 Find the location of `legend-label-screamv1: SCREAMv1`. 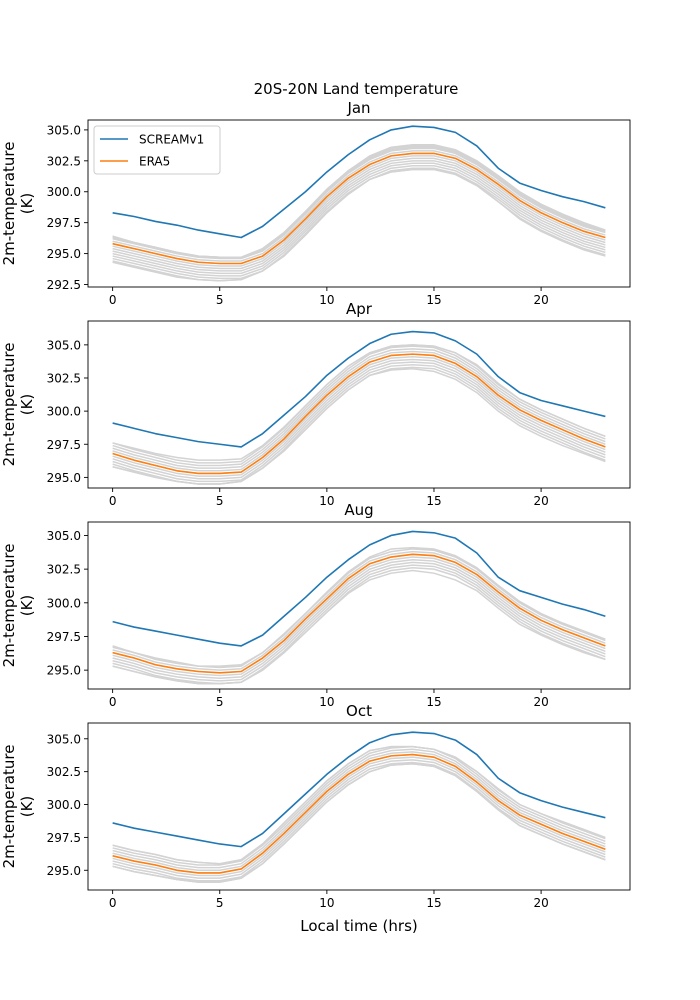

legend-label-screamv1: SCREAMv1 is located at coordinates (171, 140).